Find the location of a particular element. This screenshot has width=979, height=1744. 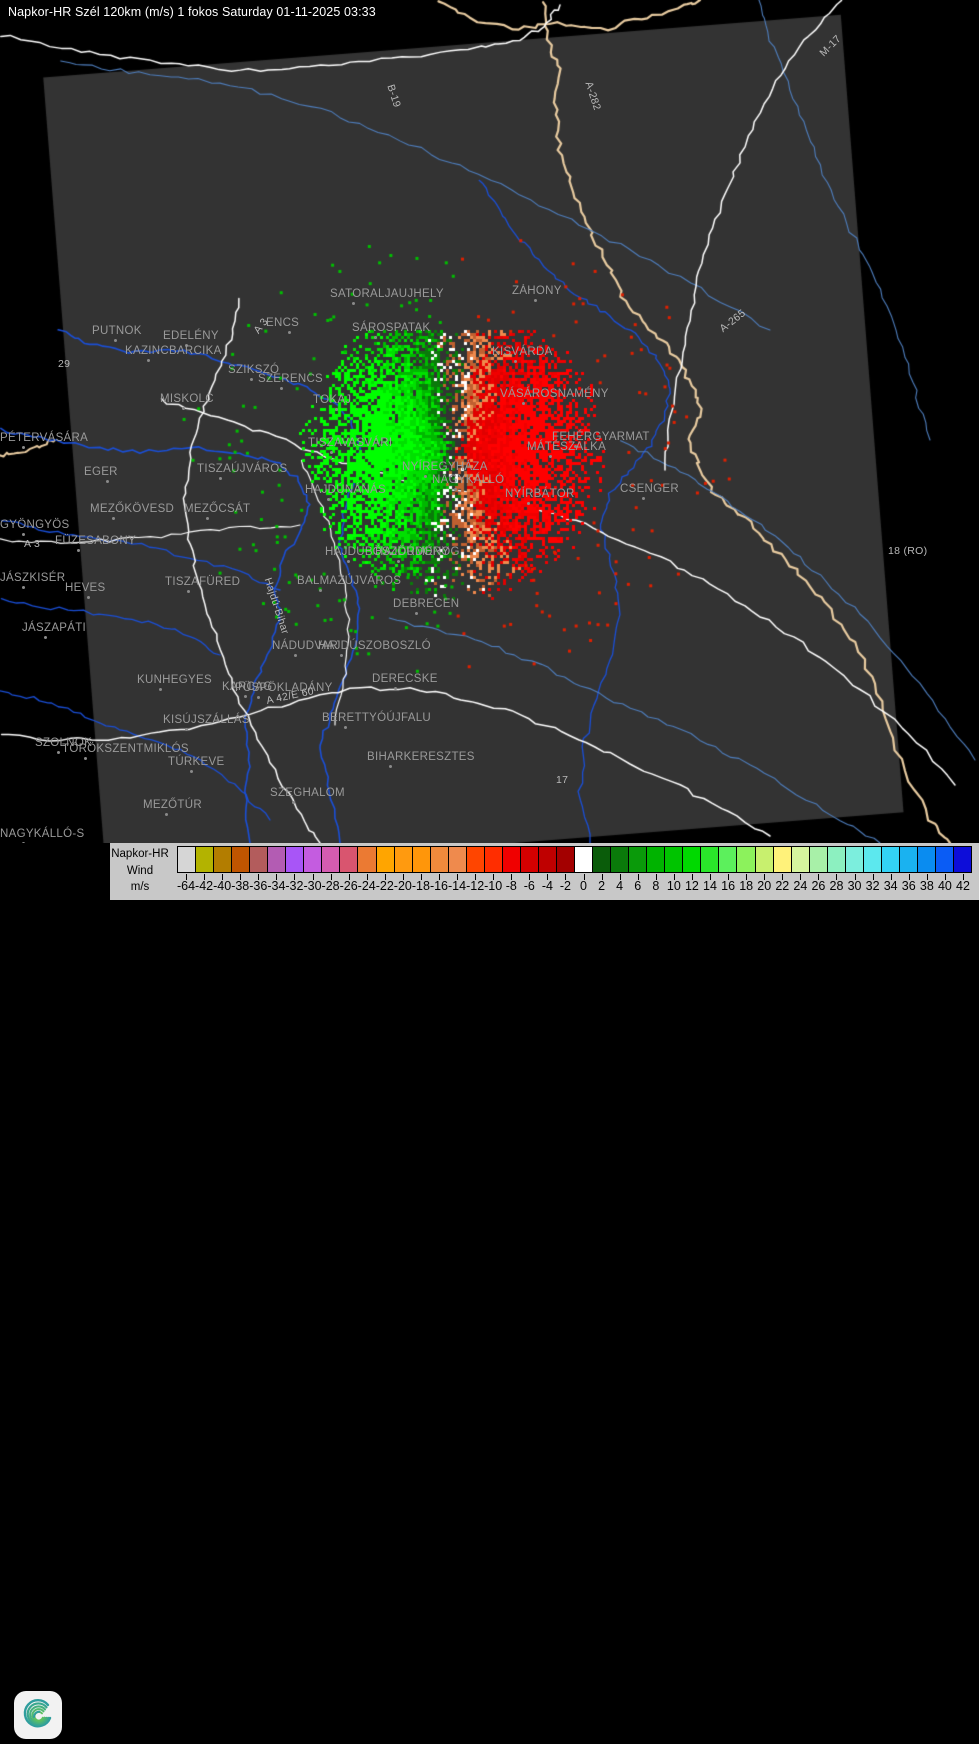

scale-tick-label: -34 is located at coordinates (276, 886).